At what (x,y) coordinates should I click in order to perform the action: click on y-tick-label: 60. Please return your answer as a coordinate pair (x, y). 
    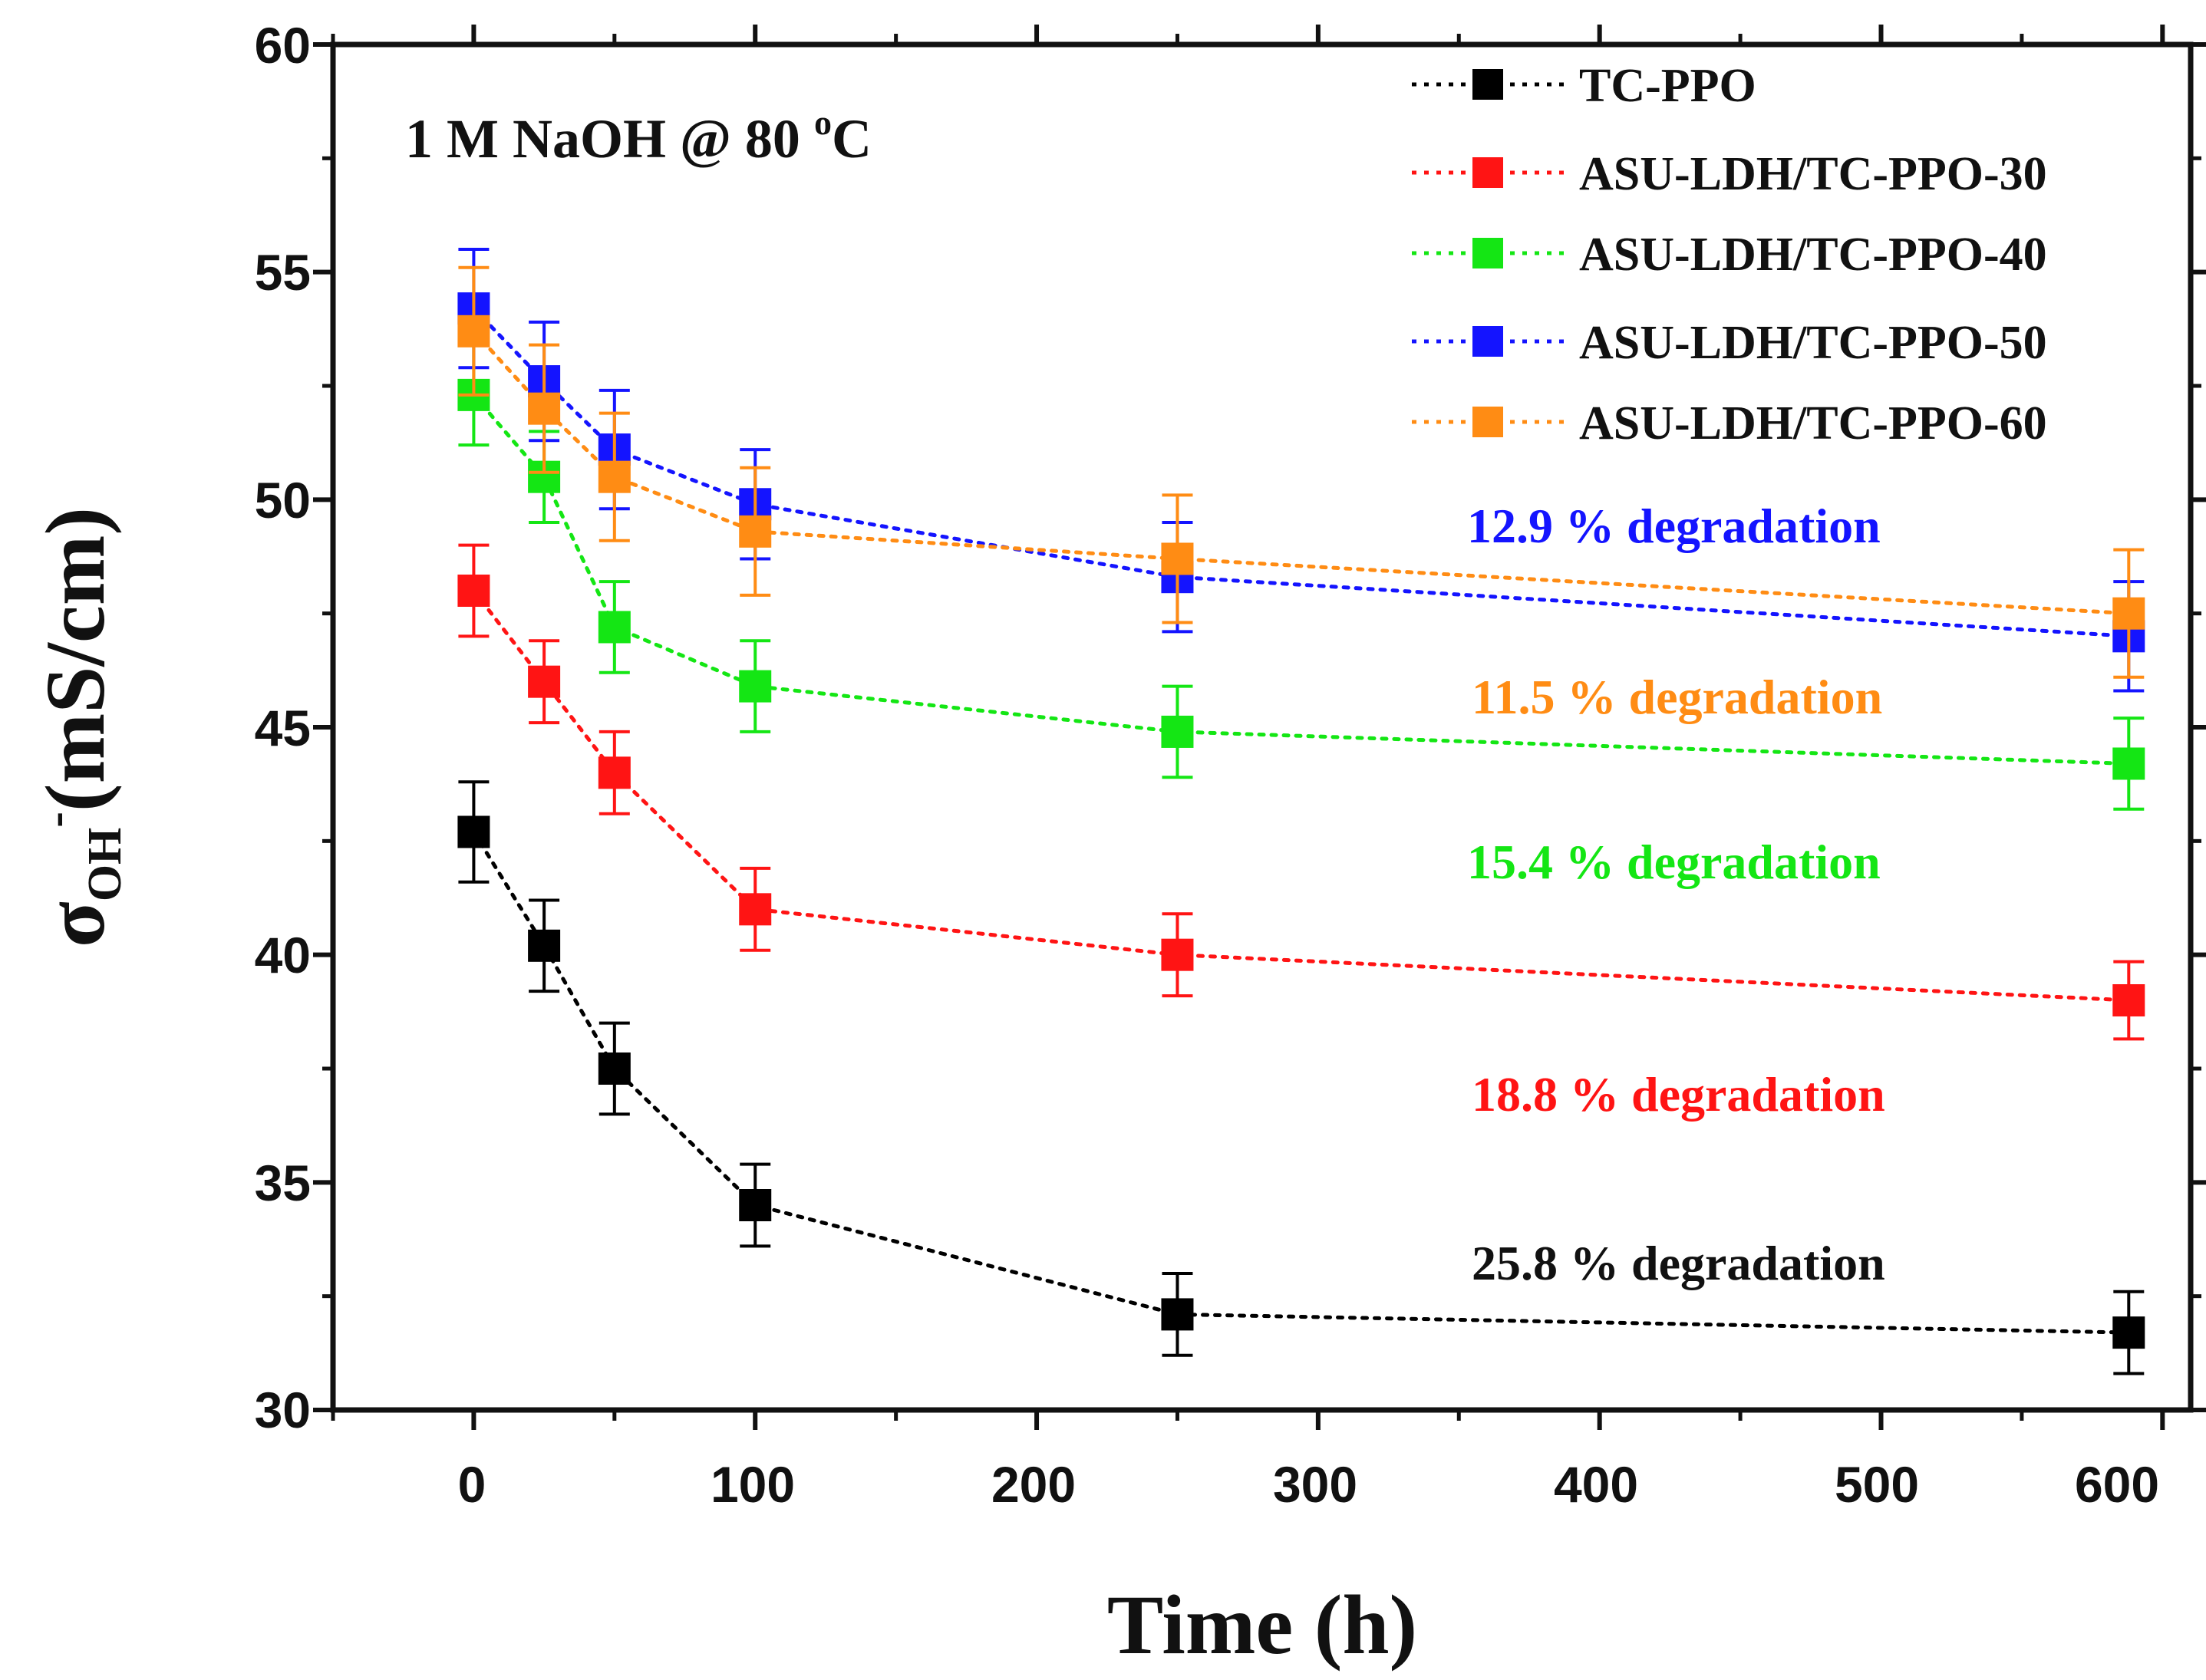
    Looking at the image, I should click on (283, 45).